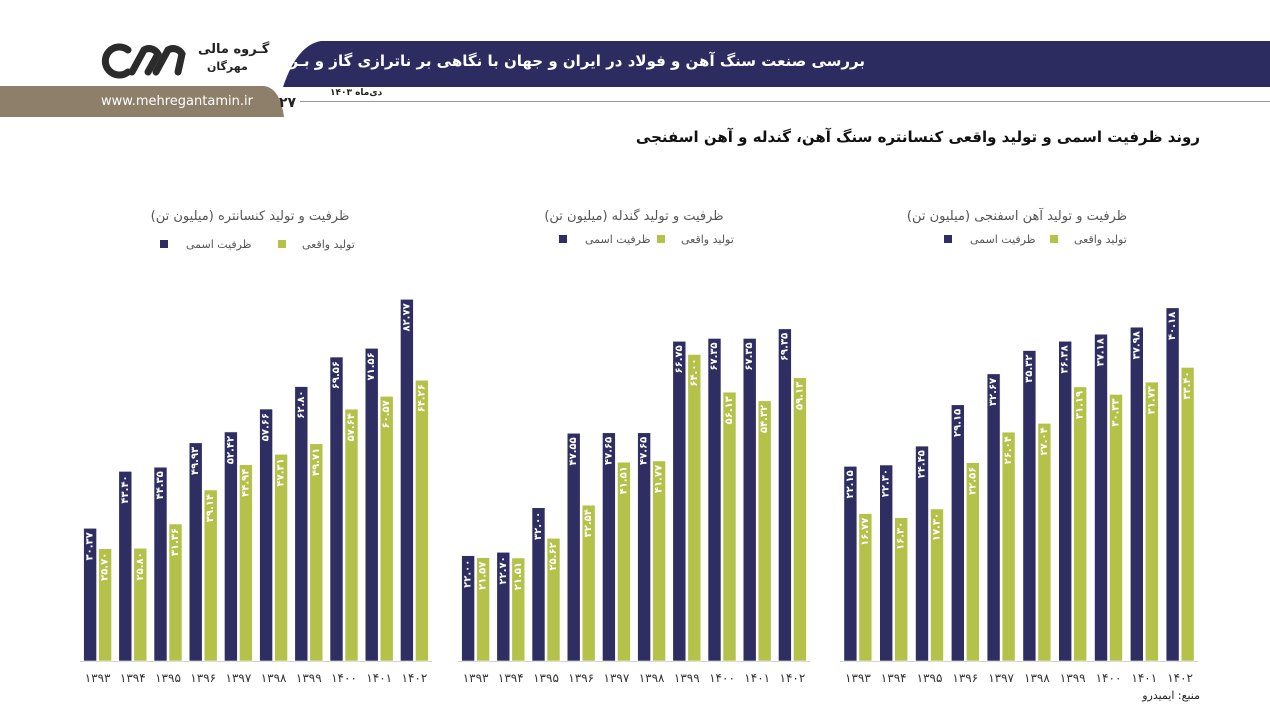  Describe the element at coordinates (886, 483) in the screenshot. I see `data-label: ۲۲.۳۰` at that location.